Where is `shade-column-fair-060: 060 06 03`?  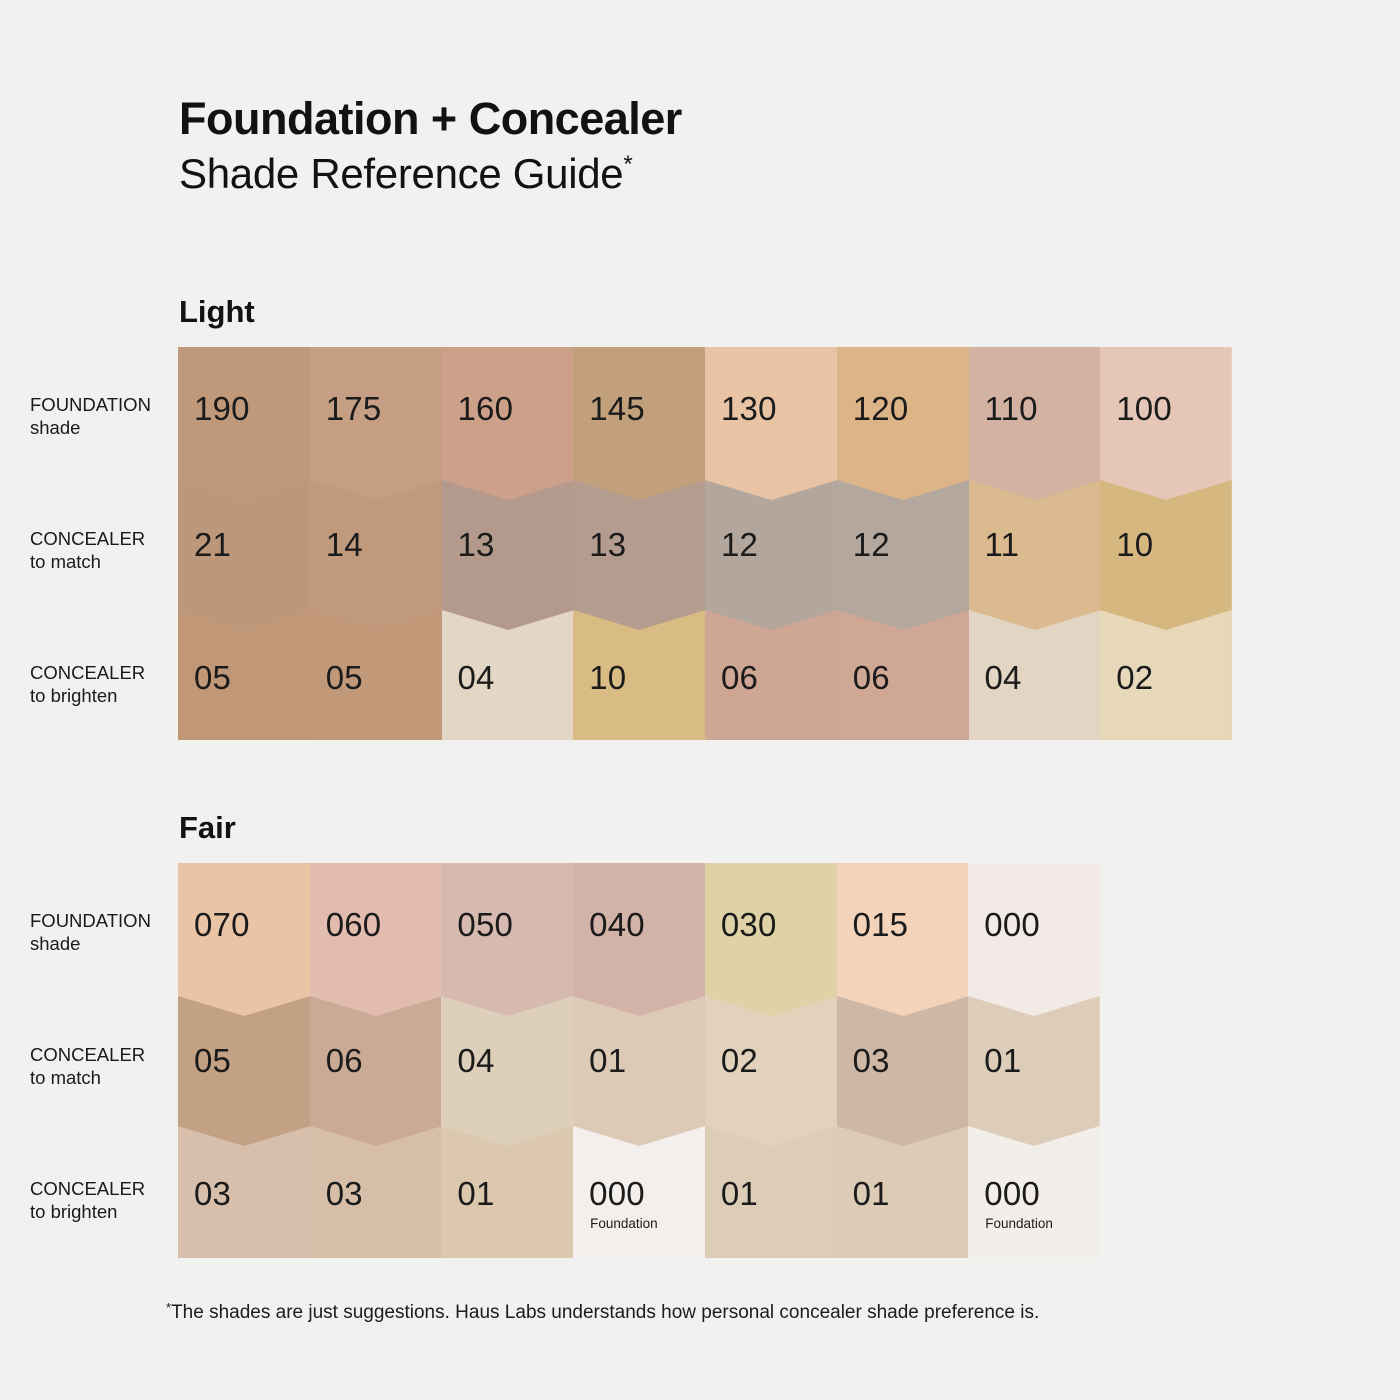 shade-column-fair-060: 060 06 03 is located at coordinates (376, 1060).